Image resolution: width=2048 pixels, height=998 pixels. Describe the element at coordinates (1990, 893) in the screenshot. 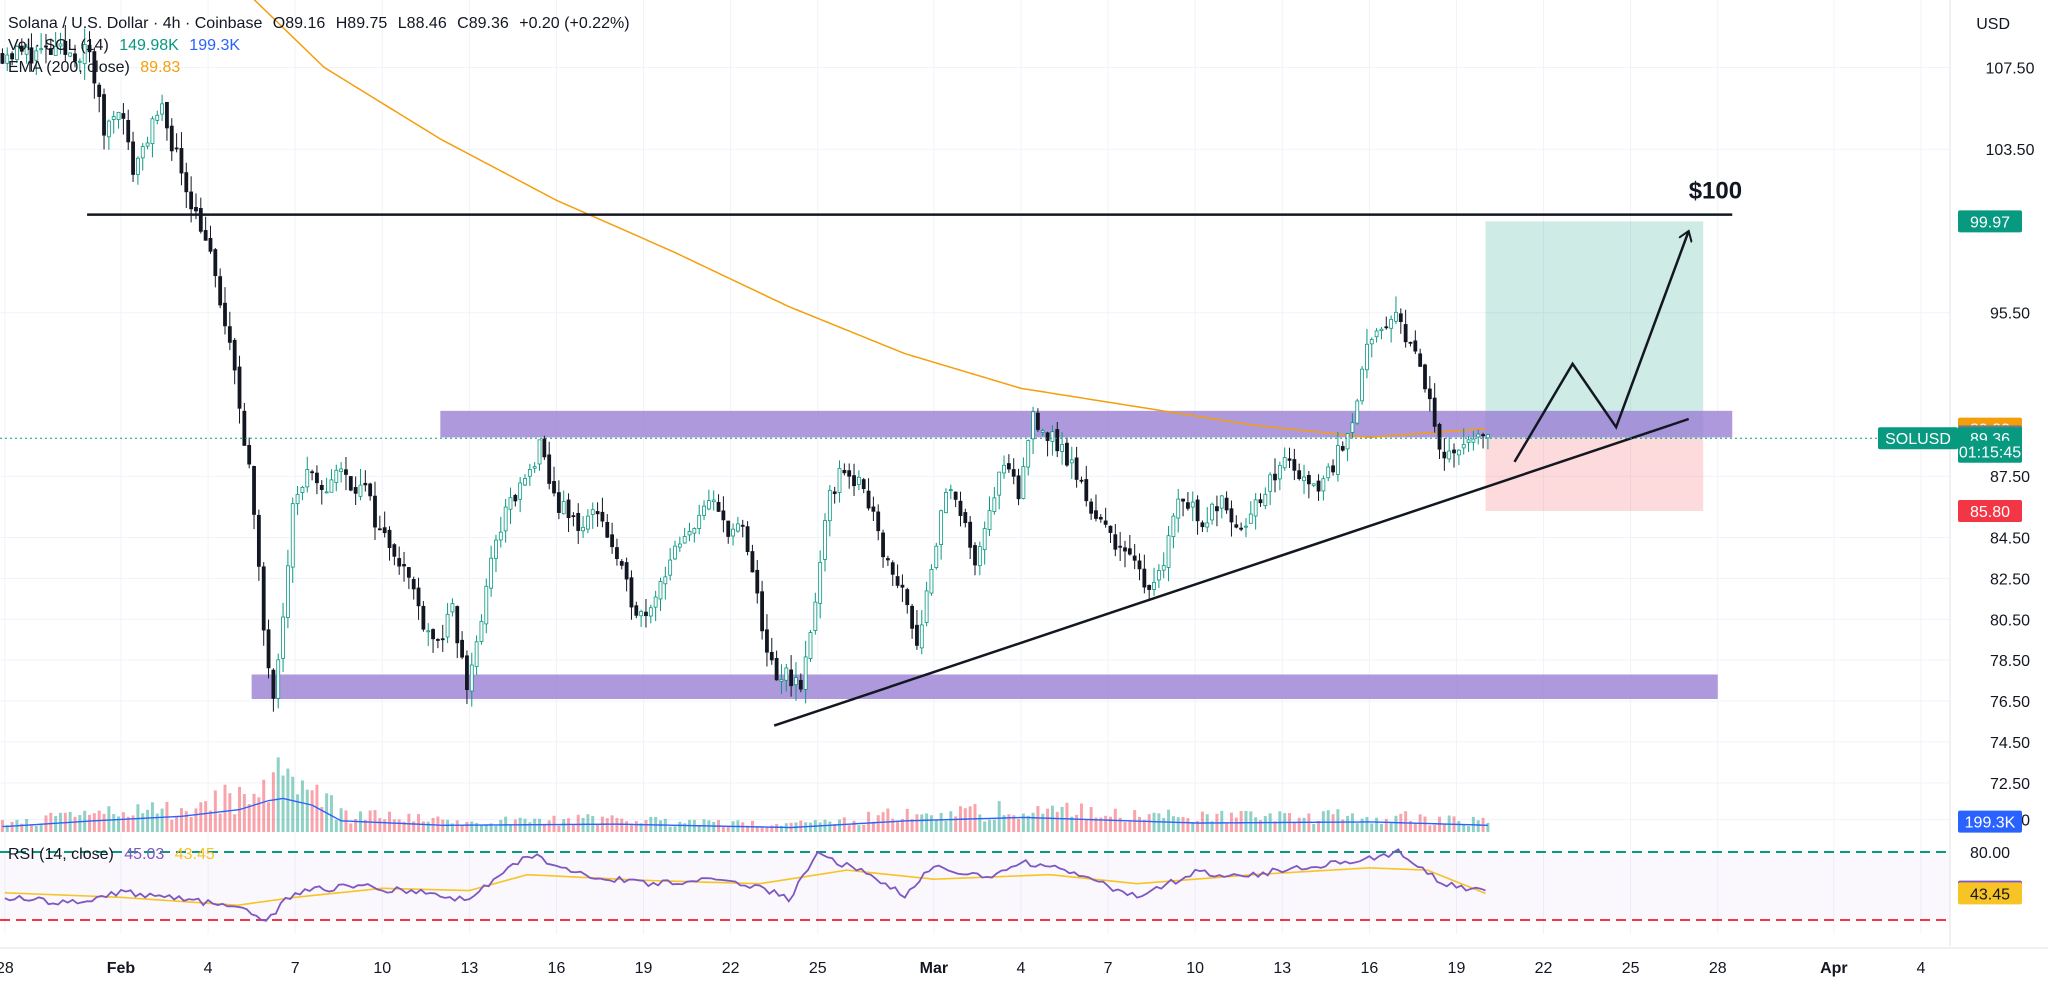

I see `price-label: 43.45` at that location.